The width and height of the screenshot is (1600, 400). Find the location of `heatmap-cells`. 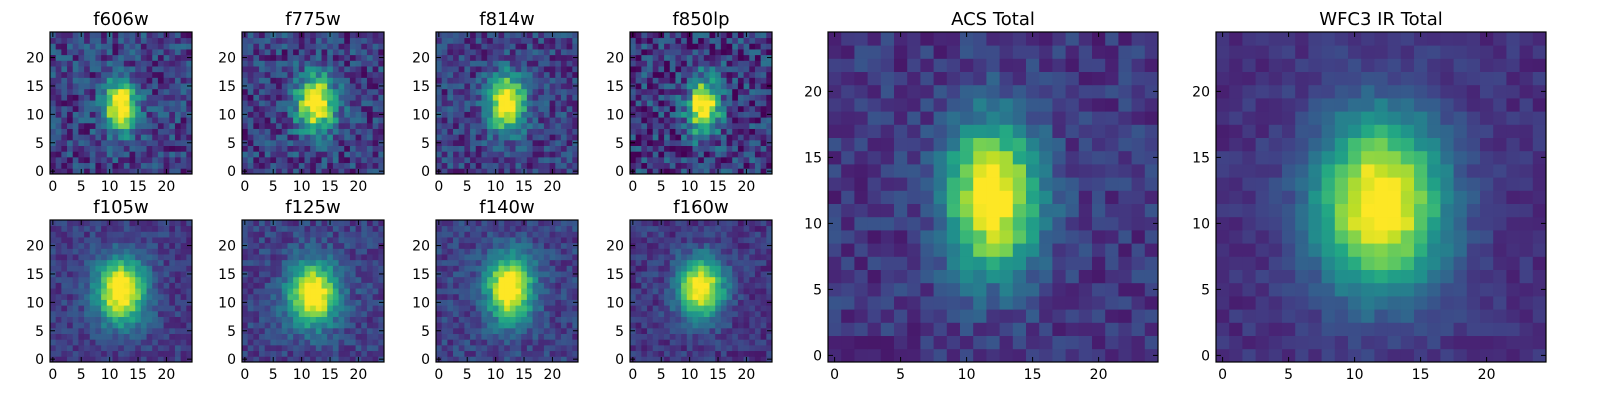

heatmap-cells is located at coordinates (701, 103).